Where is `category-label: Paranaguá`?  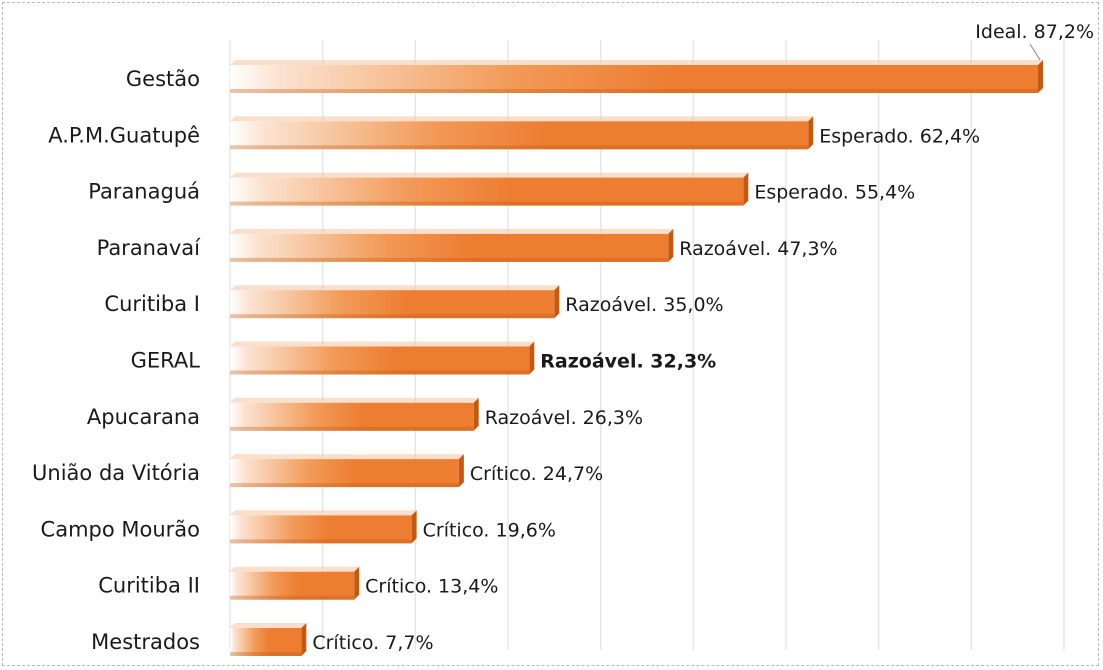
category-label: Paranaguá is located at coordinates (144, 192).